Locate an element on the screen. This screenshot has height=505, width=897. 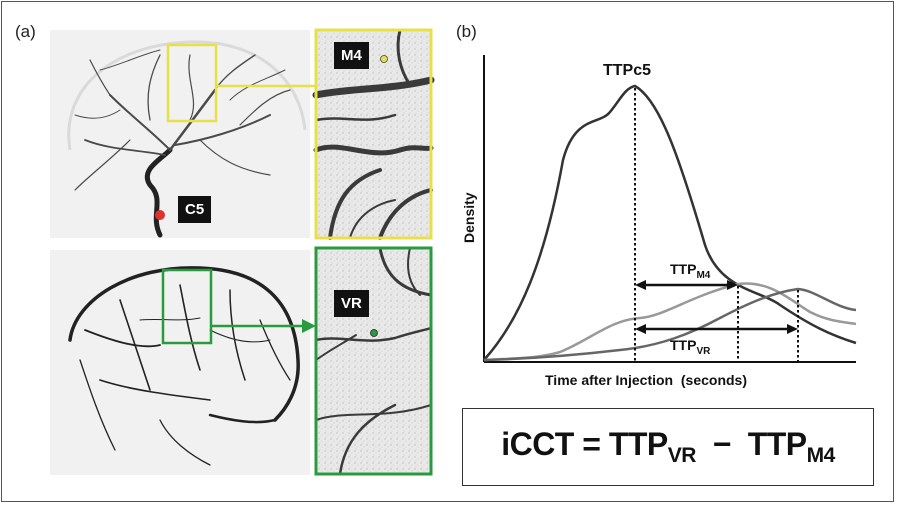
angiogram-venous-lateral is located at coordinates (183, 362).